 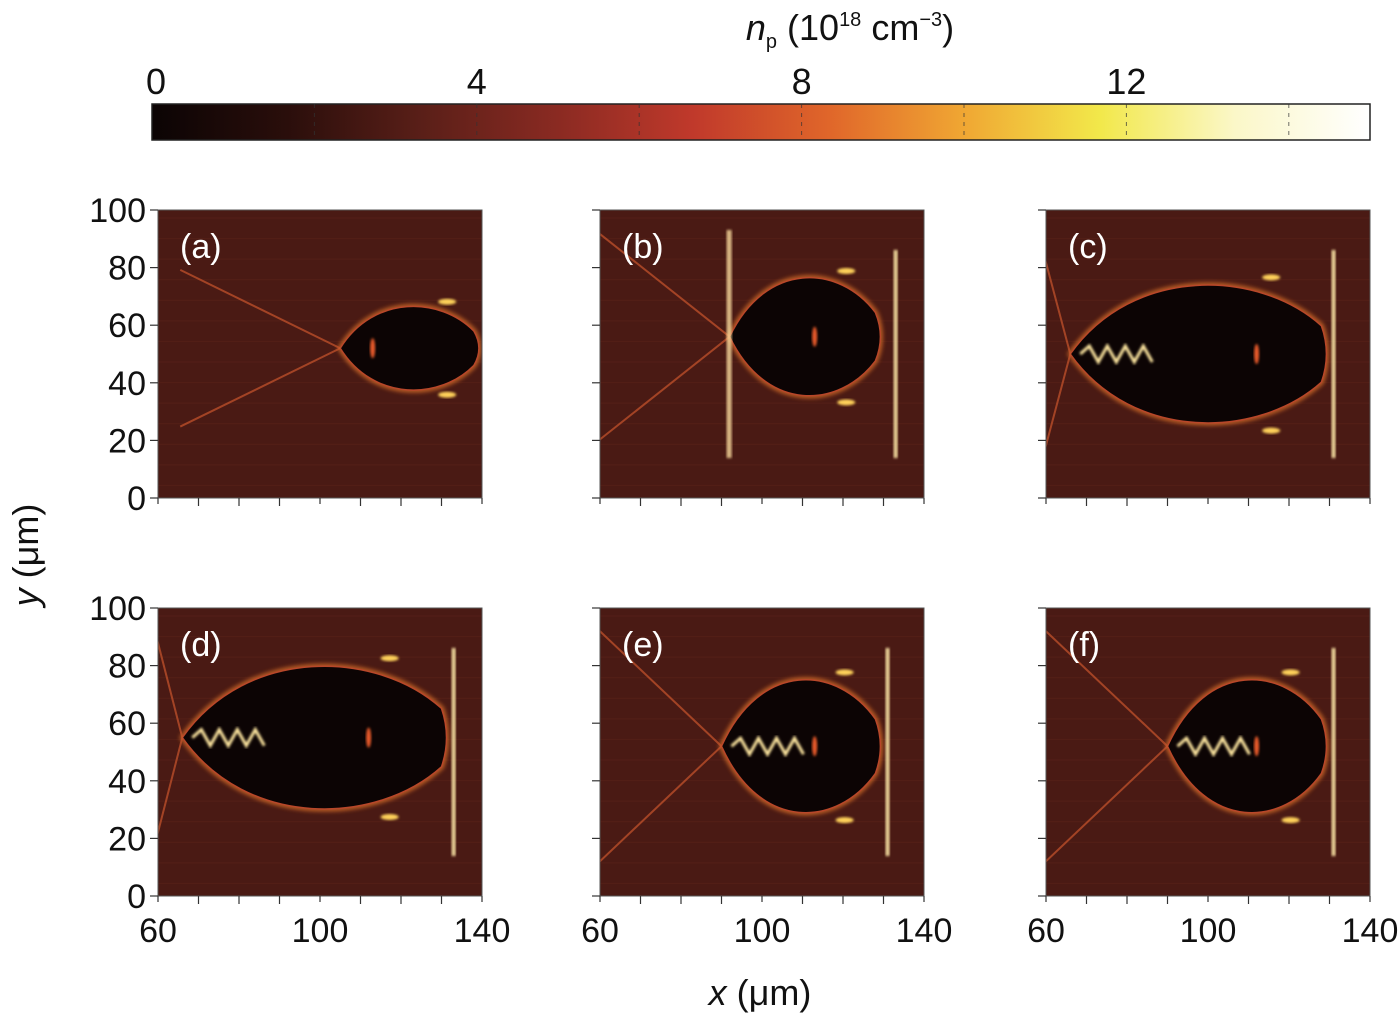 I want to click on x-axis-title-unit: (μm), so click(x=769, y=992).